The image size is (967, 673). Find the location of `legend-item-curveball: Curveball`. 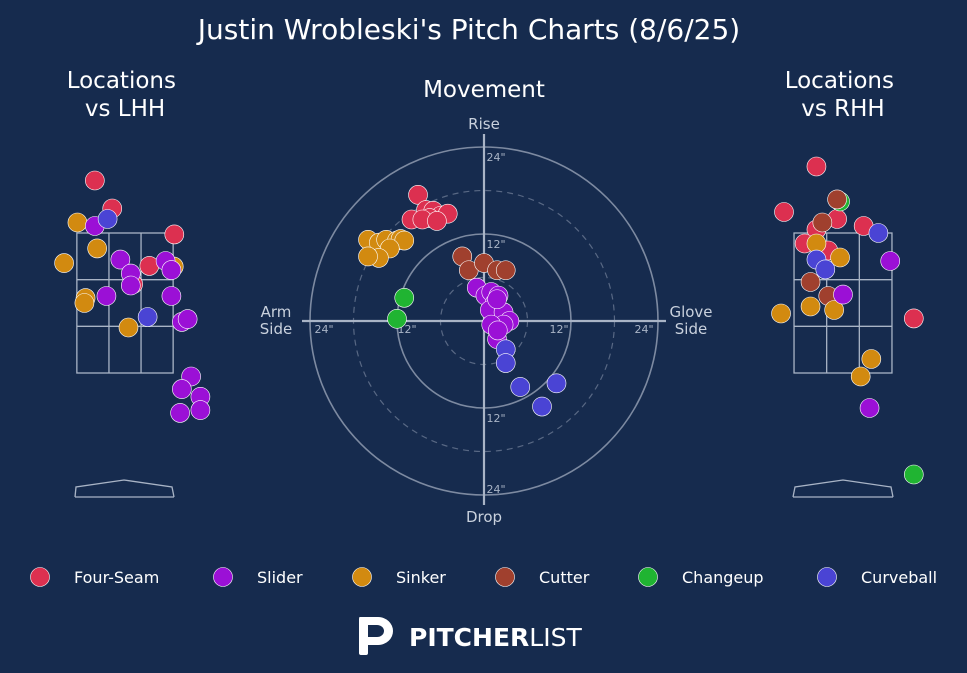

legend-item-curveball: Curveball is located at coordinates (877, 577).